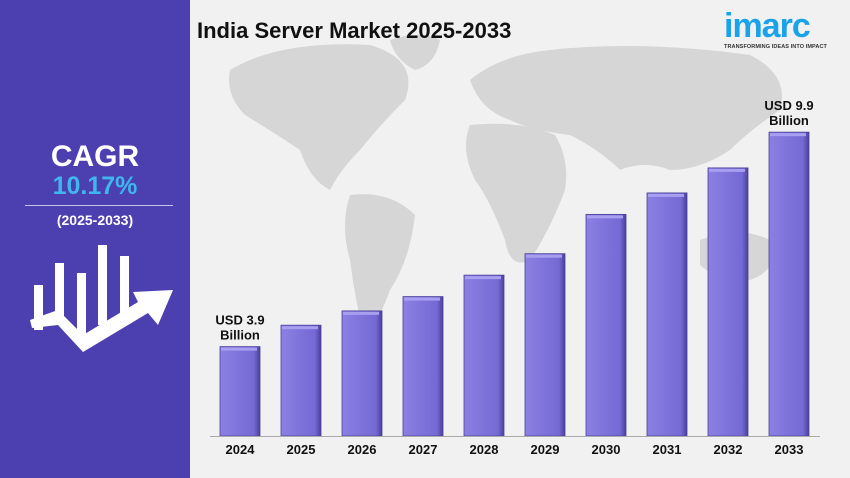 The image size is (850, 478). Describe the element at coordinates (362, 373) in the screenshot. I see `bar-2026` at that location.